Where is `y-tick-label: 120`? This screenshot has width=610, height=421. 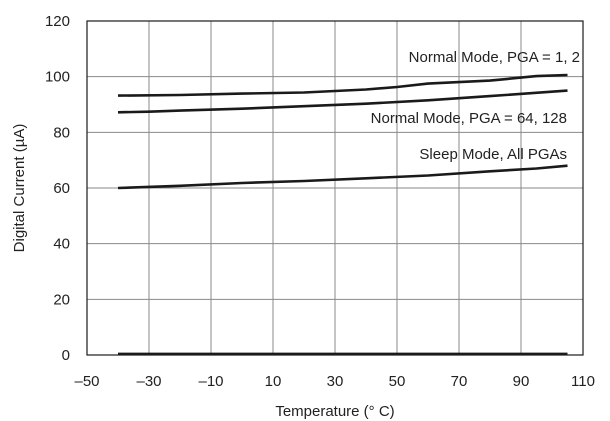
y-tick-label: 120 is located at coordinates (57, 21).